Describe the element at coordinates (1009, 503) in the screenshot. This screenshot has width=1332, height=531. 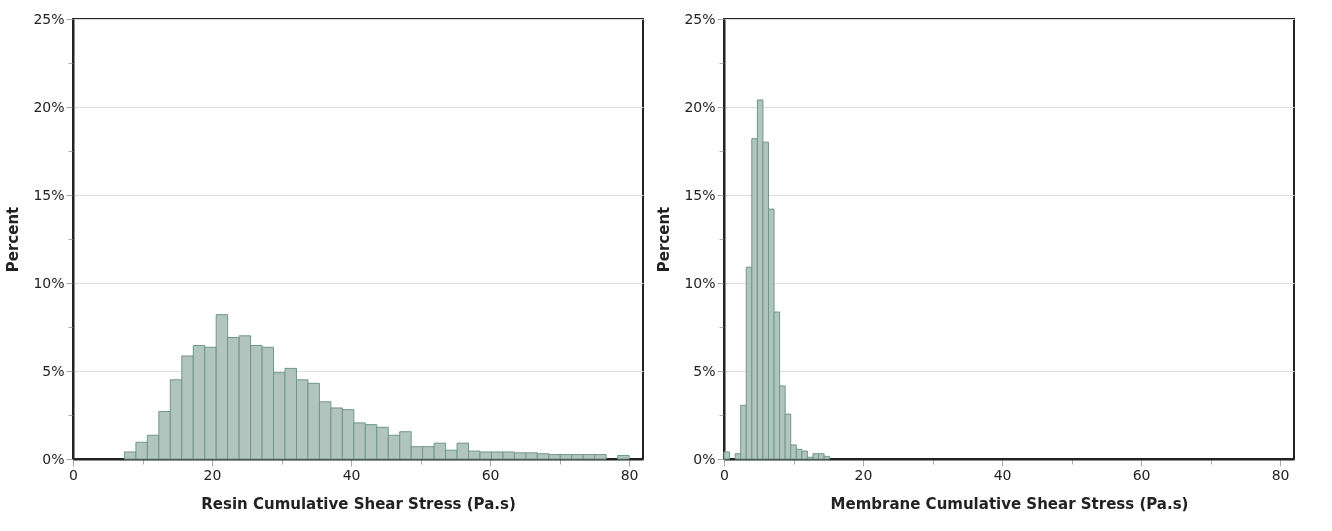
I see `x-axis-title: Membrane Cumulative Shear Stress (Pa.s)` at that location.